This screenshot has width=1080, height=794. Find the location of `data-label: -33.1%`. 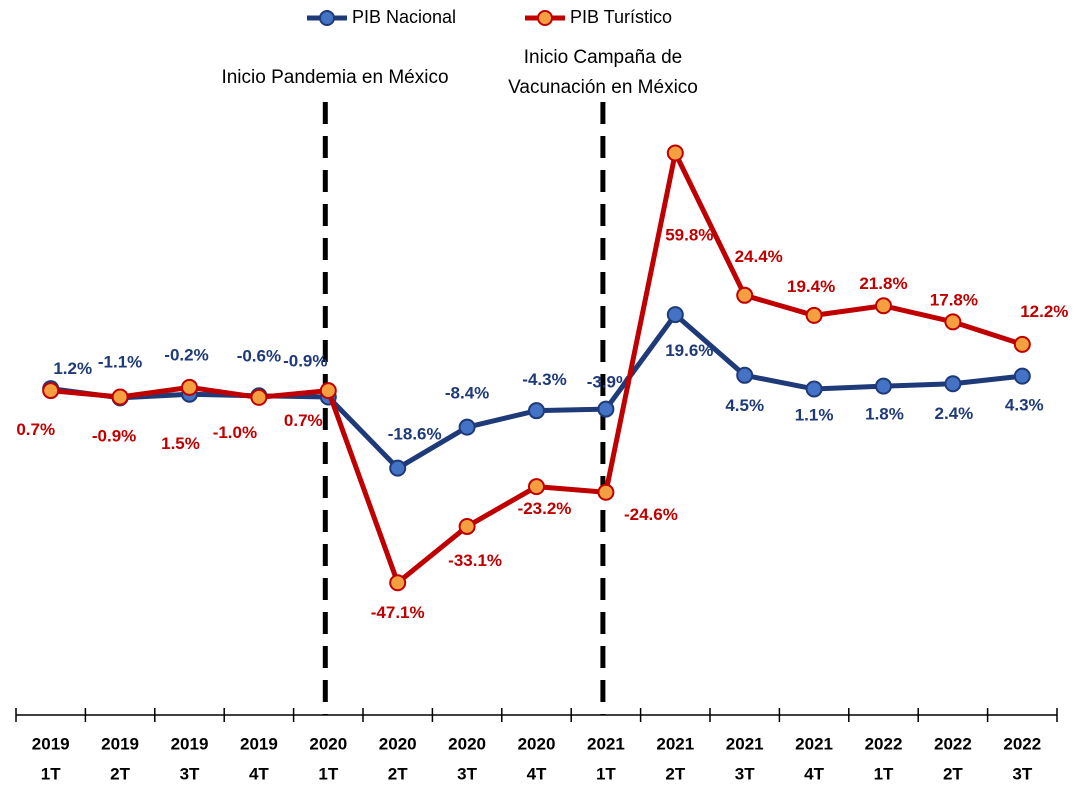

data-label: -33.1% is located at coordinates (475, 560).